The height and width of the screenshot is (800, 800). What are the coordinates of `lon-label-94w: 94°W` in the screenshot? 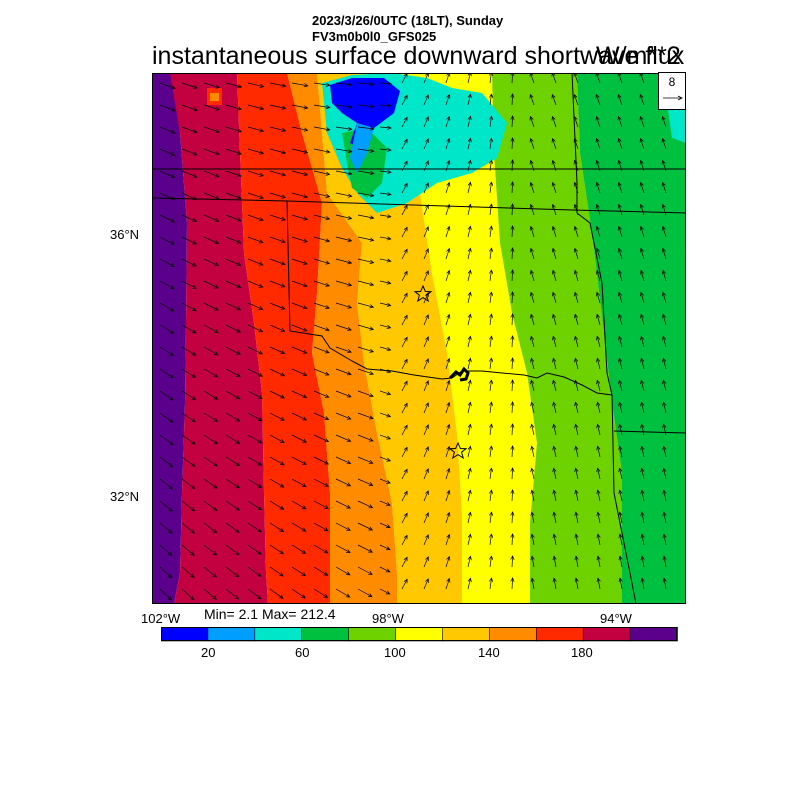 It's located at (616, 618).